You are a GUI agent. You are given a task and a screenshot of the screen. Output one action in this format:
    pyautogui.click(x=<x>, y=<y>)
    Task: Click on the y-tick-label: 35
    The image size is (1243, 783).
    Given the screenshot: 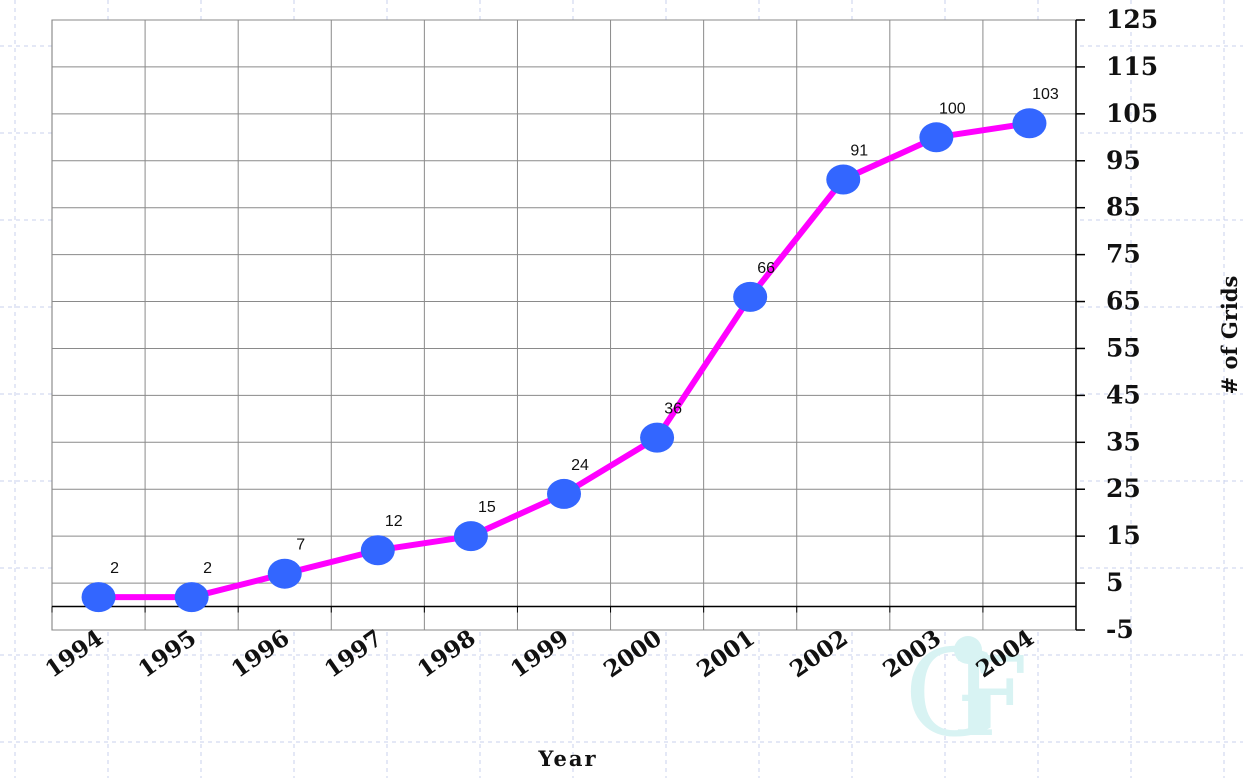 What is the action you would take?
    pyautogui.click(x=1123, y=441)
    